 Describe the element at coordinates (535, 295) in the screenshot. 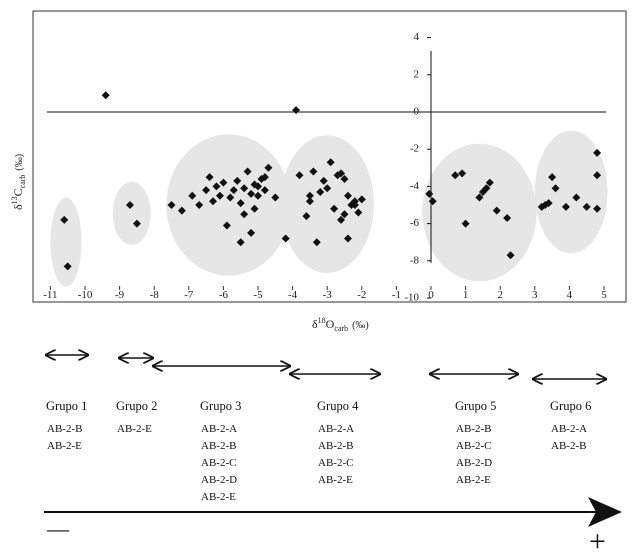

I see `x-tick-label: 3` at that location.